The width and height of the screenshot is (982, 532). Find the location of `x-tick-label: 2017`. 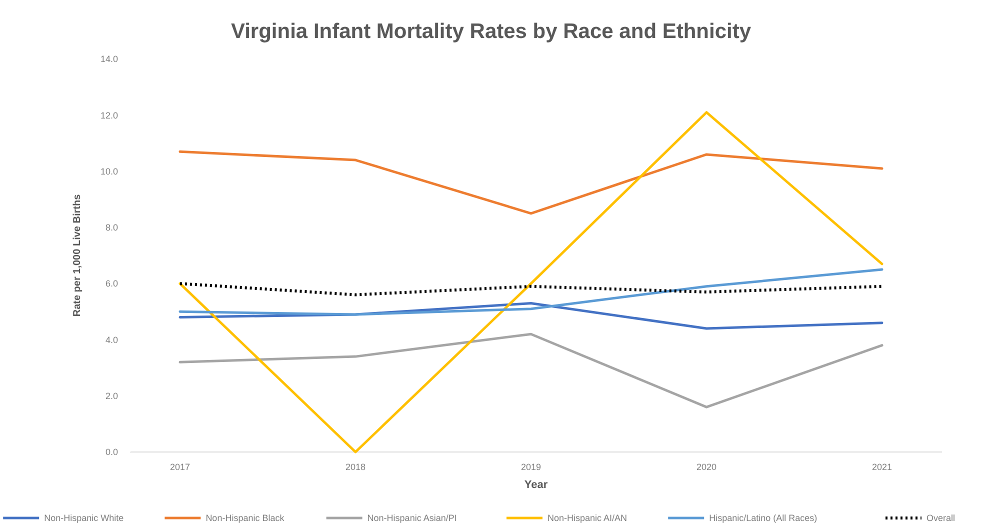

x-tick-label: 2017 is located at coordinates (180, 467).